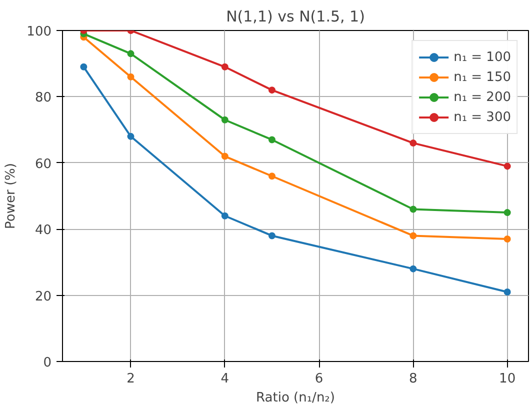  Describe the element at coordinates (47, 363) in the screenshot. I see `y-tick-label: 0` at that location.